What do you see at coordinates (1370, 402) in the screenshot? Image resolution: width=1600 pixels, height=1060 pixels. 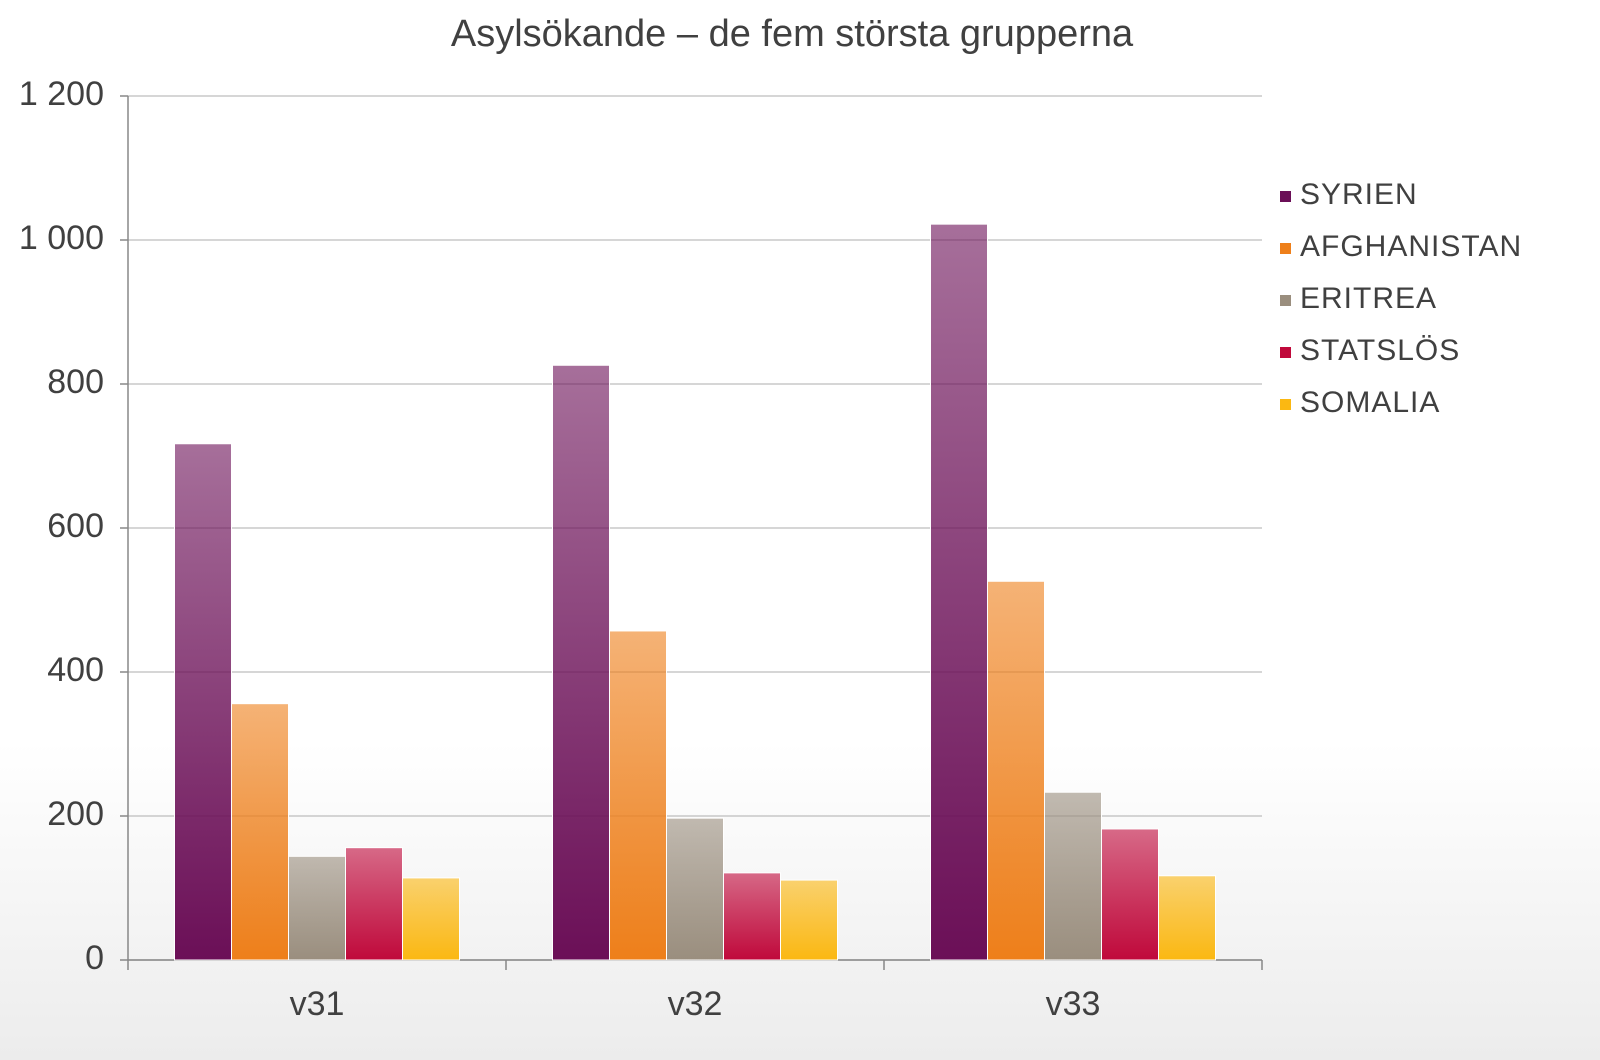 I see `legend-label: SOMALIA` at bounding box center [1370, 402].